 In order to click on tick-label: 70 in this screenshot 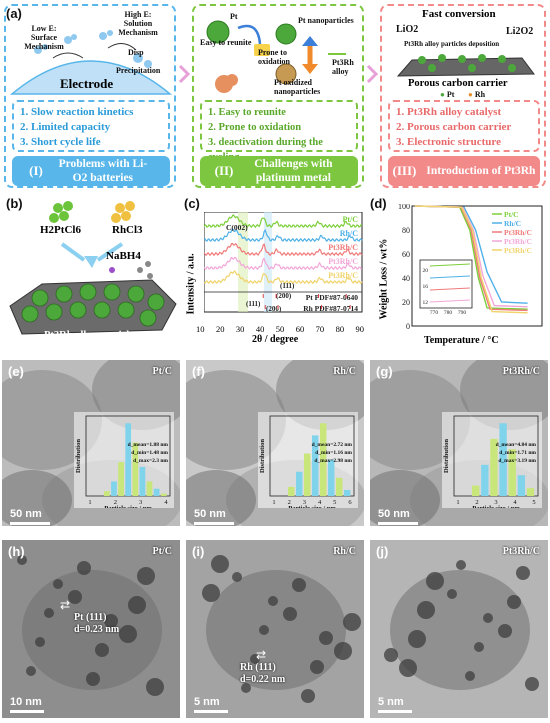, I will do `click(320, 329)`.